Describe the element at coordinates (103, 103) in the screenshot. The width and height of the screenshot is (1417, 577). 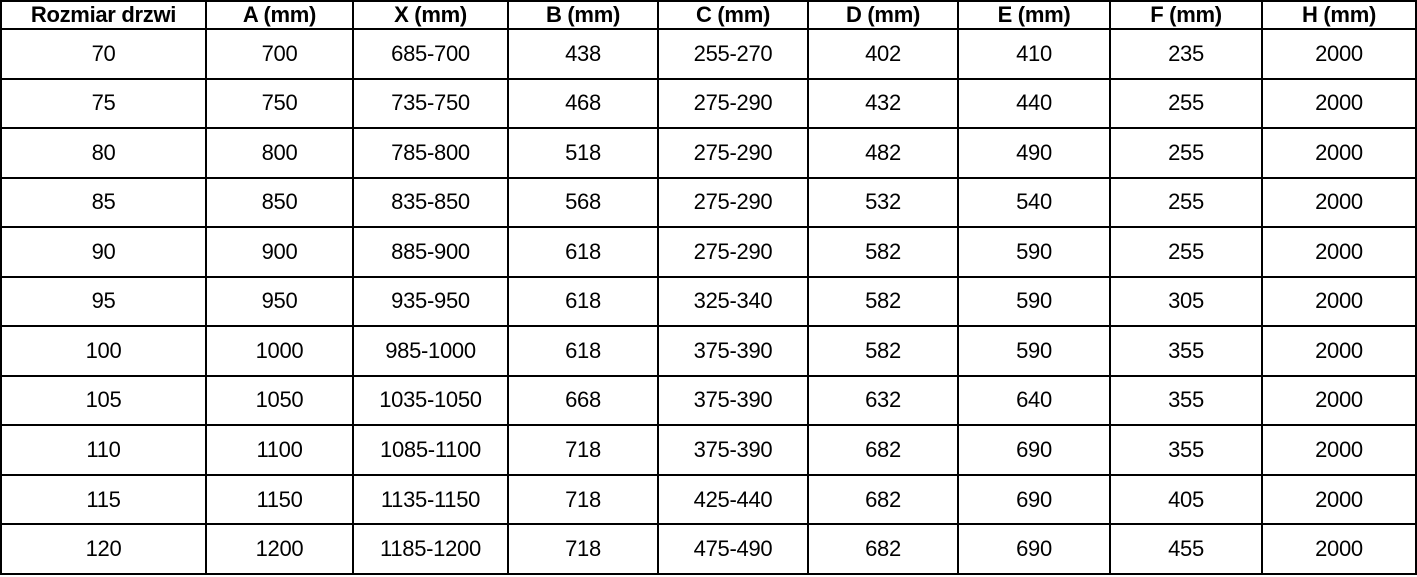
I see `table-cell: 75` at that location.